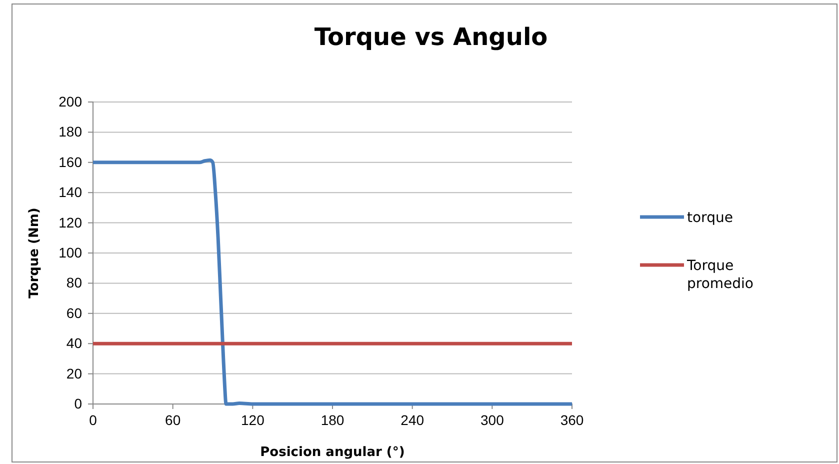 The width and height of the screenshot is (839, 464). What do you see at coordinates (70, 132) in the screenshot?
I see `y-tick-label: 180` at bounding box center [70, 132].